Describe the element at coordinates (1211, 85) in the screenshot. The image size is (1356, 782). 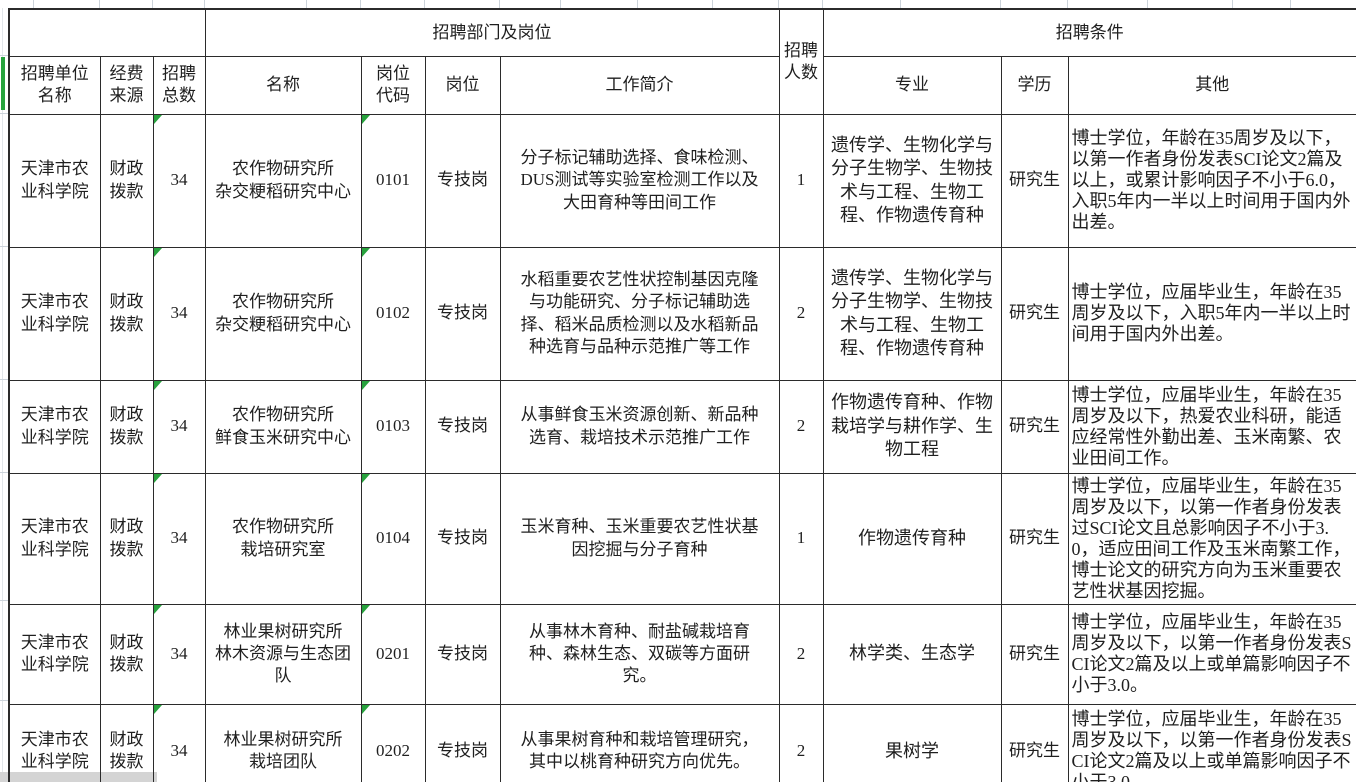
I see `header-other-req: 其他` at that location.